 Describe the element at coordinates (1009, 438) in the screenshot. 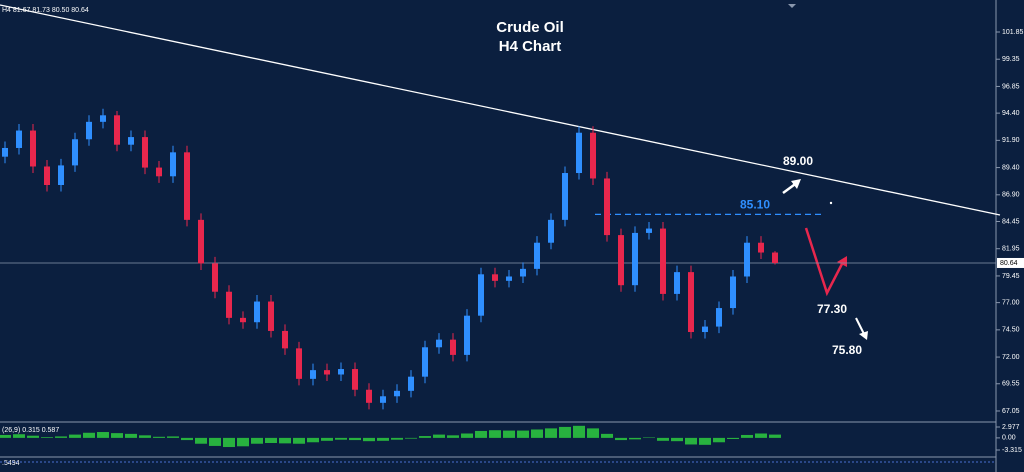

I see `y-tick-label: 0.00` at that location.